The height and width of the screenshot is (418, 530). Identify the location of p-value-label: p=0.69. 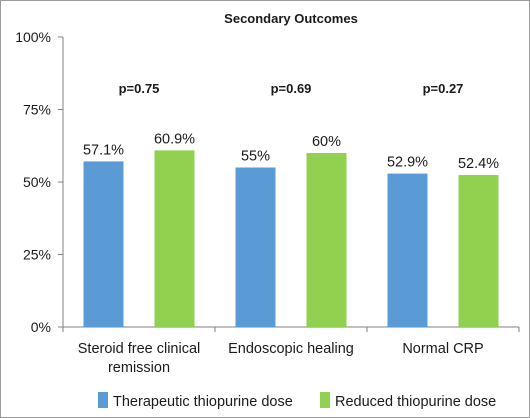
(291, 88).